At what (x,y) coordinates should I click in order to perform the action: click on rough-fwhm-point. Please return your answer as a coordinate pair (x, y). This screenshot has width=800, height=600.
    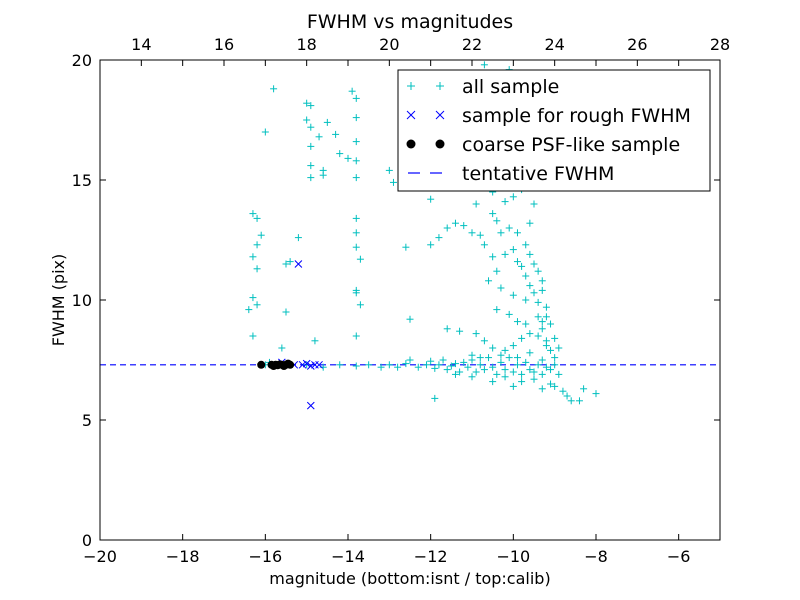
    Looking at the image, I should click on (306, 363).